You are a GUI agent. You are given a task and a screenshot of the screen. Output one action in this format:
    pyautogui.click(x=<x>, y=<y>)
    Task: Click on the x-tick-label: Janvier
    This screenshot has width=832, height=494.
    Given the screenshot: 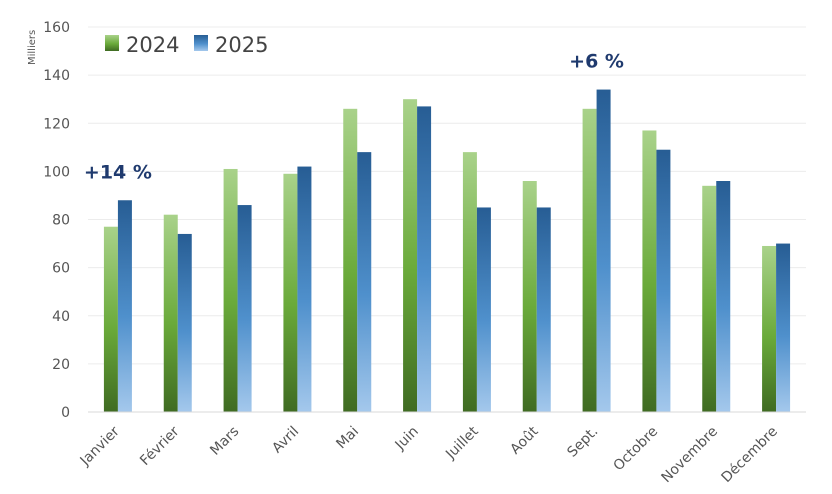 What is the action you would take?
    pyautogui.click(x=100, y=446)
    